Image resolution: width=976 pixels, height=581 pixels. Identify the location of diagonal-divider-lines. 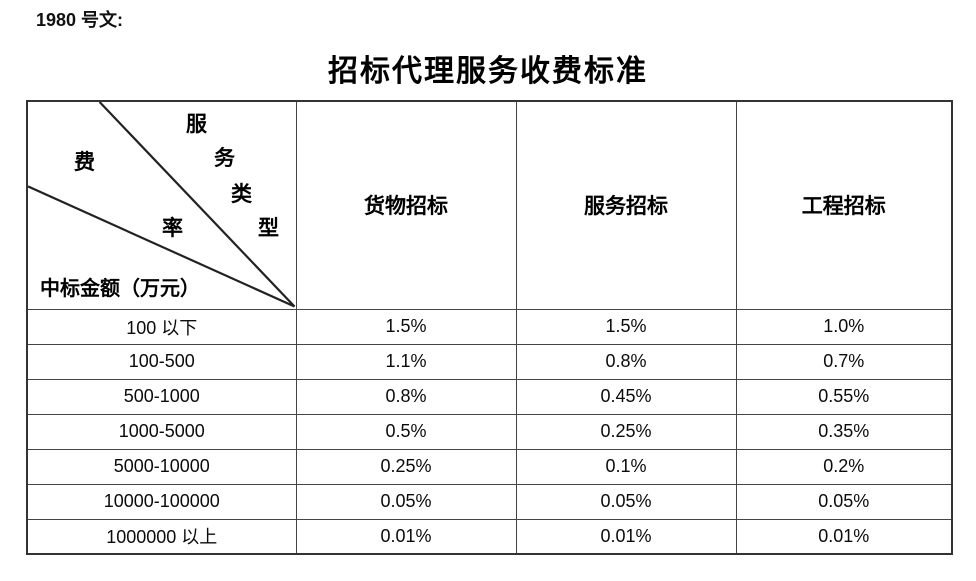
(162, 205).